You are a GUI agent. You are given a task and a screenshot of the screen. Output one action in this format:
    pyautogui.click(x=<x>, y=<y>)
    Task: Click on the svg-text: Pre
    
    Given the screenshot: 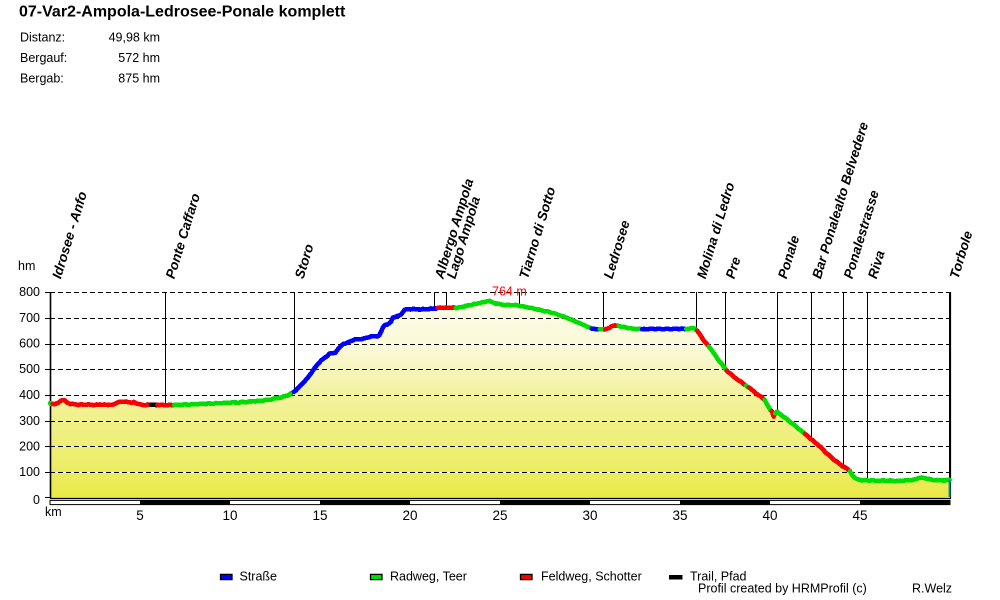 What is the action you would take?
    pyautogui.click(x=733, y=268)
    